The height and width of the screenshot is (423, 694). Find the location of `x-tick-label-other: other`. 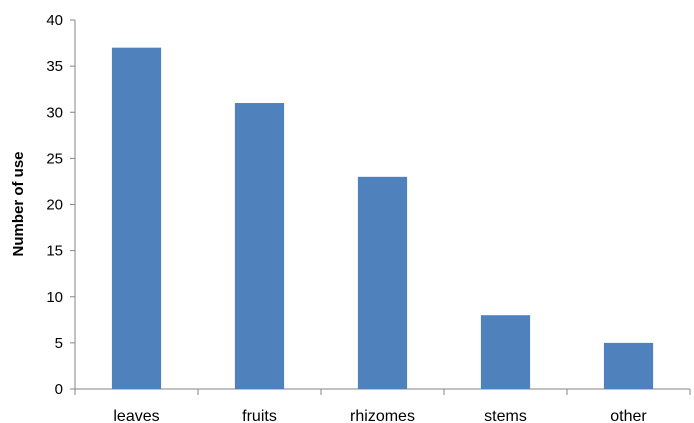

x-tick-label-other: other is located at coordinates (628, 415).